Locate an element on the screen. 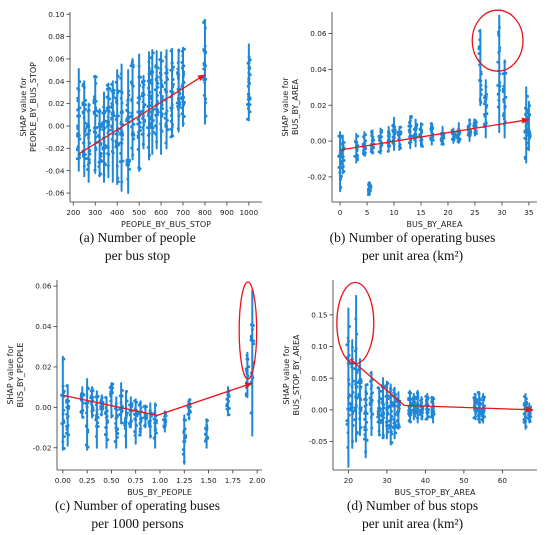 This screenshot has height=535, width=550. caption-b-line1: (b) Number of operating buses is located at coordinates (412, 237).